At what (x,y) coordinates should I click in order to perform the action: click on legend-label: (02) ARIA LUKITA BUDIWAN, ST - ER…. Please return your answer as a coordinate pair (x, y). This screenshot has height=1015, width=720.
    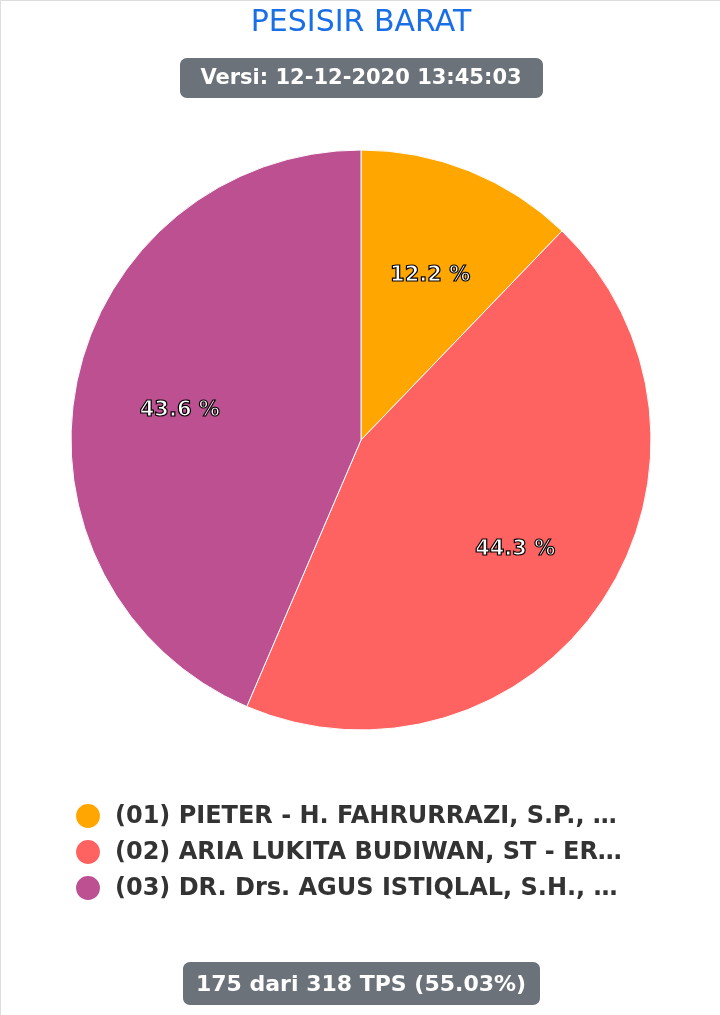
    Looking at the image, I should click on (368, 851).